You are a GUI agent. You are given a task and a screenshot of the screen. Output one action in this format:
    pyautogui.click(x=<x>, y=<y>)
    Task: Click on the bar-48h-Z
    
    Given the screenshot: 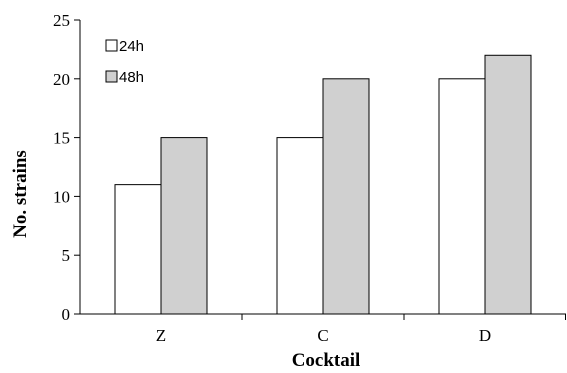 What is the action you would take?
    pyautogui.click(x=184, y=226)
    